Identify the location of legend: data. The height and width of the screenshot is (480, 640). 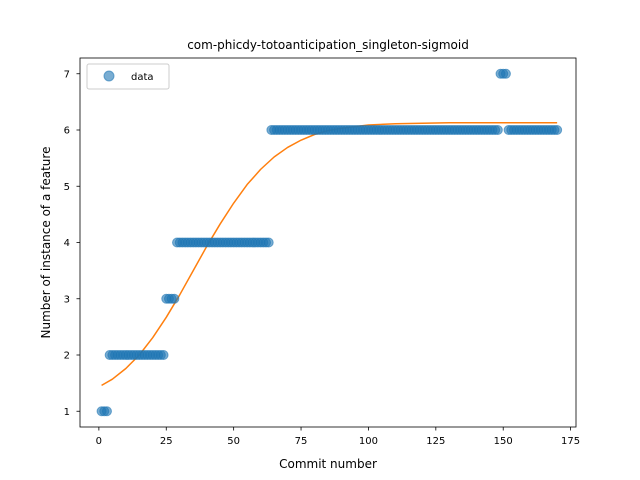
(128, 76).